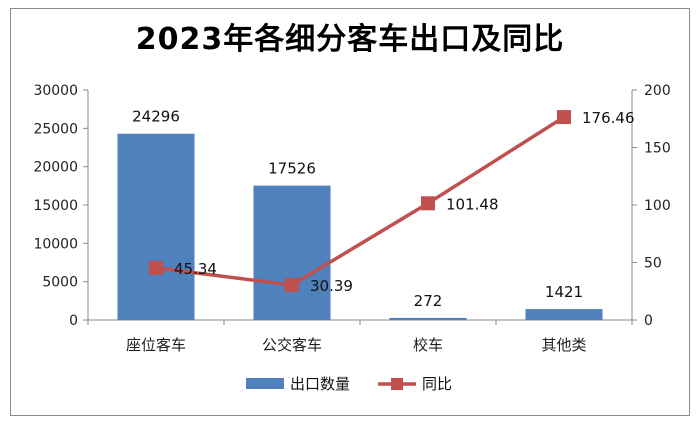 Image resolution: width=700 pixels, height=425 pixels. I want to click on left-tick-label: 15000, so click(55, 206).